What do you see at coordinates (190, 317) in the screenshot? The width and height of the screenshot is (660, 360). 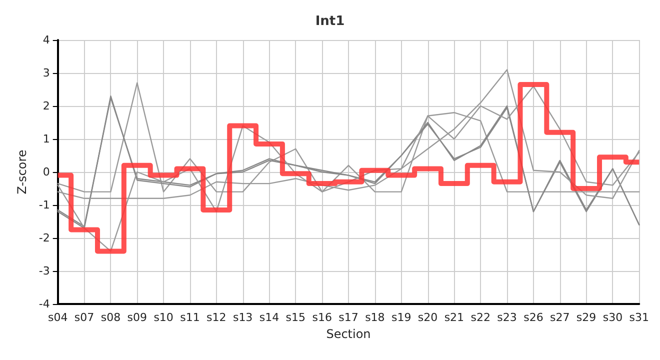 I see `x-tick-label: s11` at bounding box center [190, 317].